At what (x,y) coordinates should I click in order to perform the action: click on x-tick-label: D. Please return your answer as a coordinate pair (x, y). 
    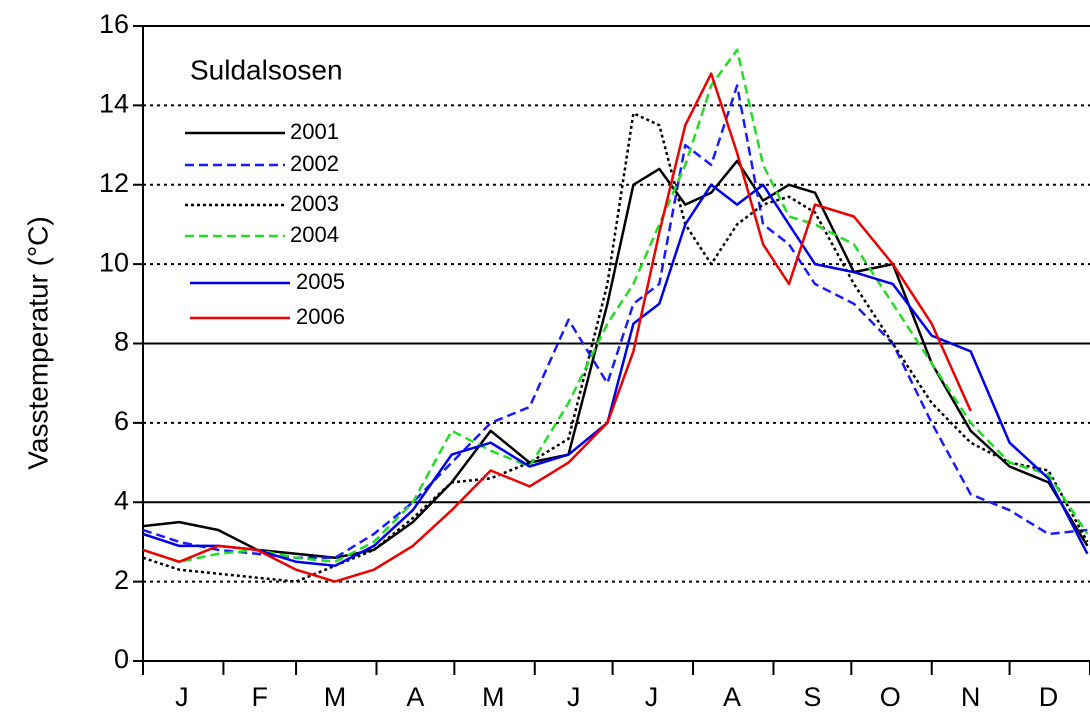
    Looking at the image, I should click on (1049, 697).